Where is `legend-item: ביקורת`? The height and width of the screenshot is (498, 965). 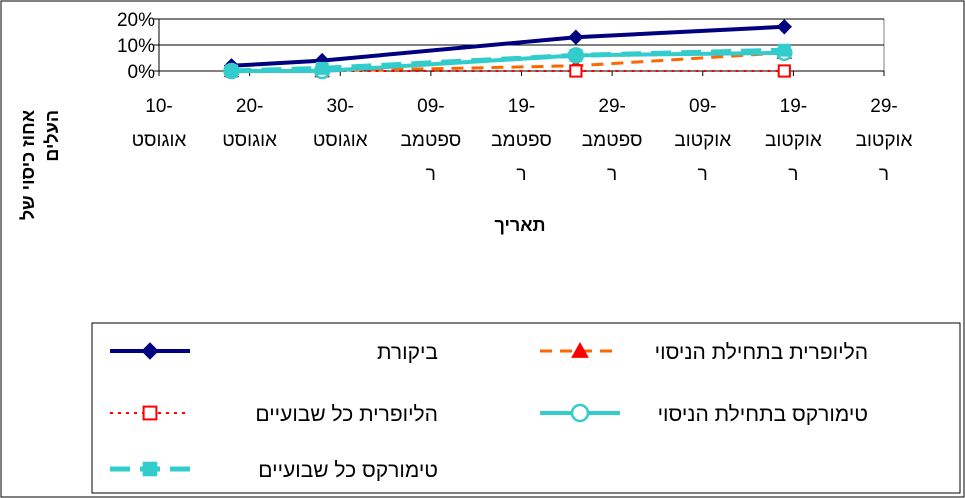
legend-item: ביקורת is located at coordinates (274, 352).